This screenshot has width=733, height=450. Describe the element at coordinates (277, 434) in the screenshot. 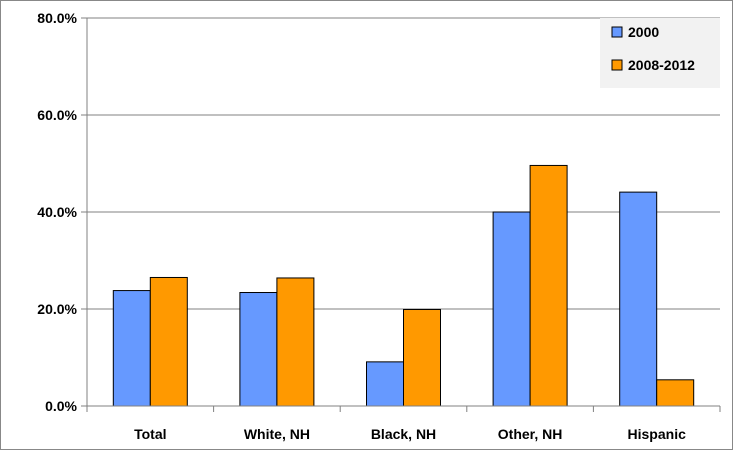

I see `x-tick-label: White, NH` at that location.